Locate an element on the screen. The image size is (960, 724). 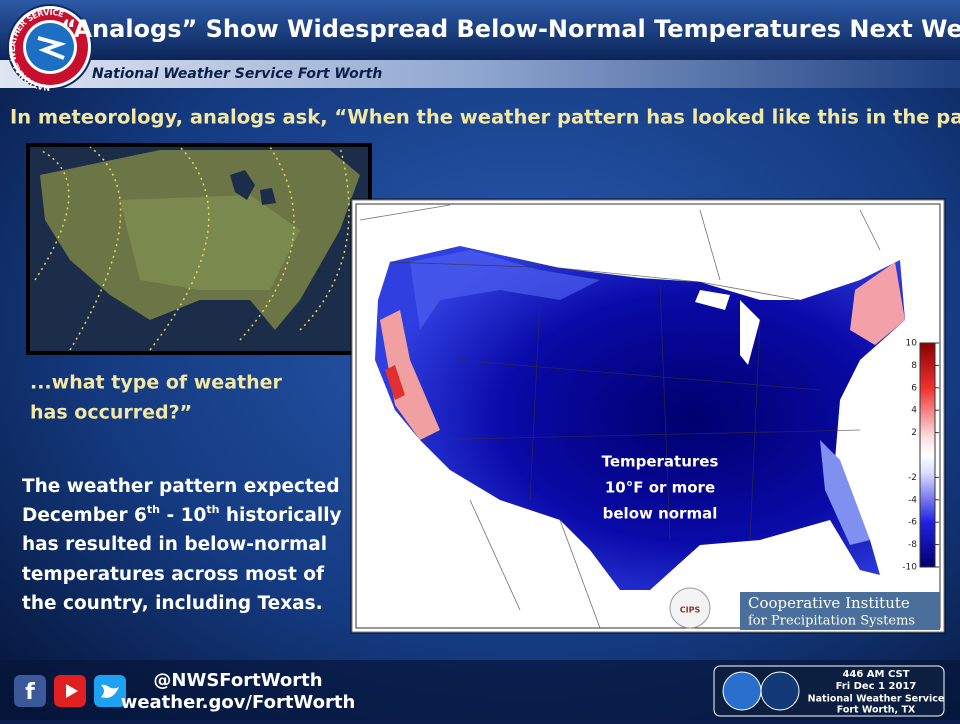
colorbar-tick-label: -4 is located at coordinates (912, 500).